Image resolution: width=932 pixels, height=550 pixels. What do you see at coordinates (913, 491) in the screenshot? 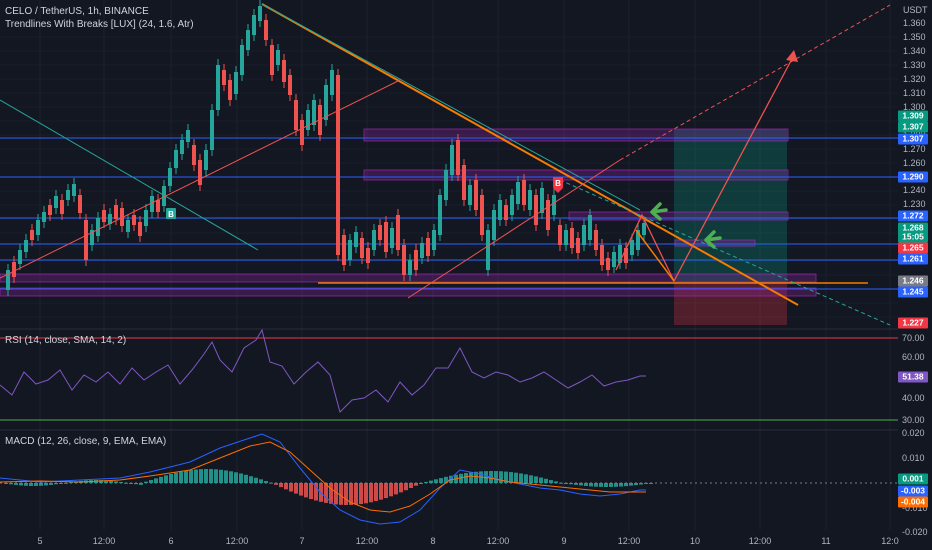
I see `macd-line-tag: -0.003` at bounding box center [913, 491].